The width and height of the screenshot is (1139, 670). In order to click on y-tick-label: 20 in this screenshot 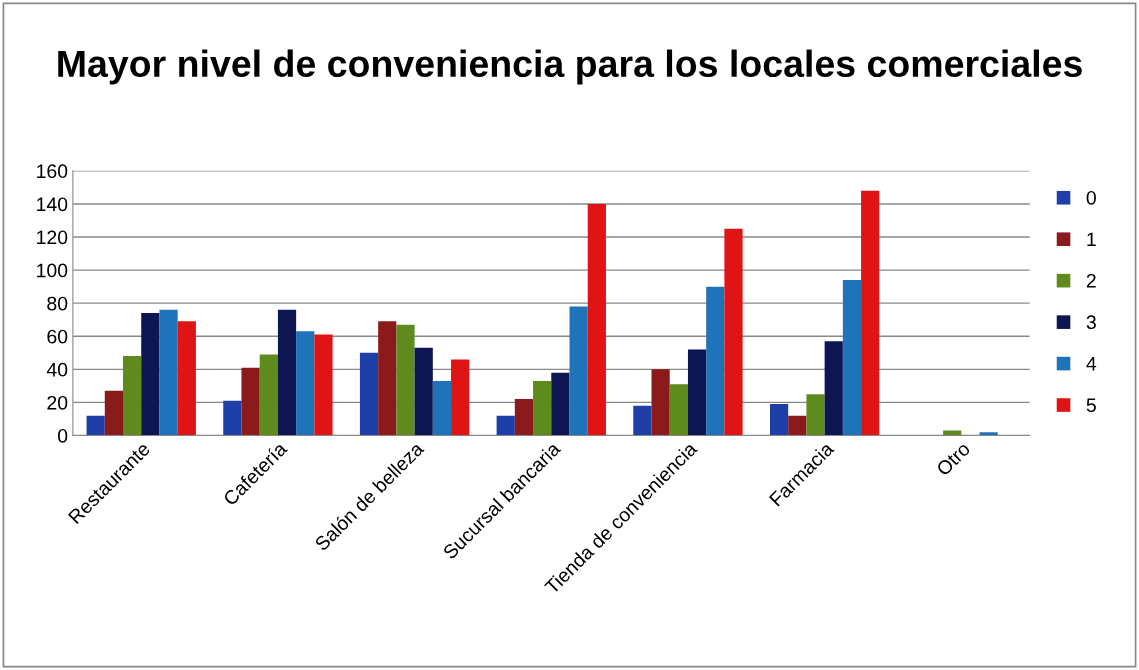, I will do `click(57, 402)`.